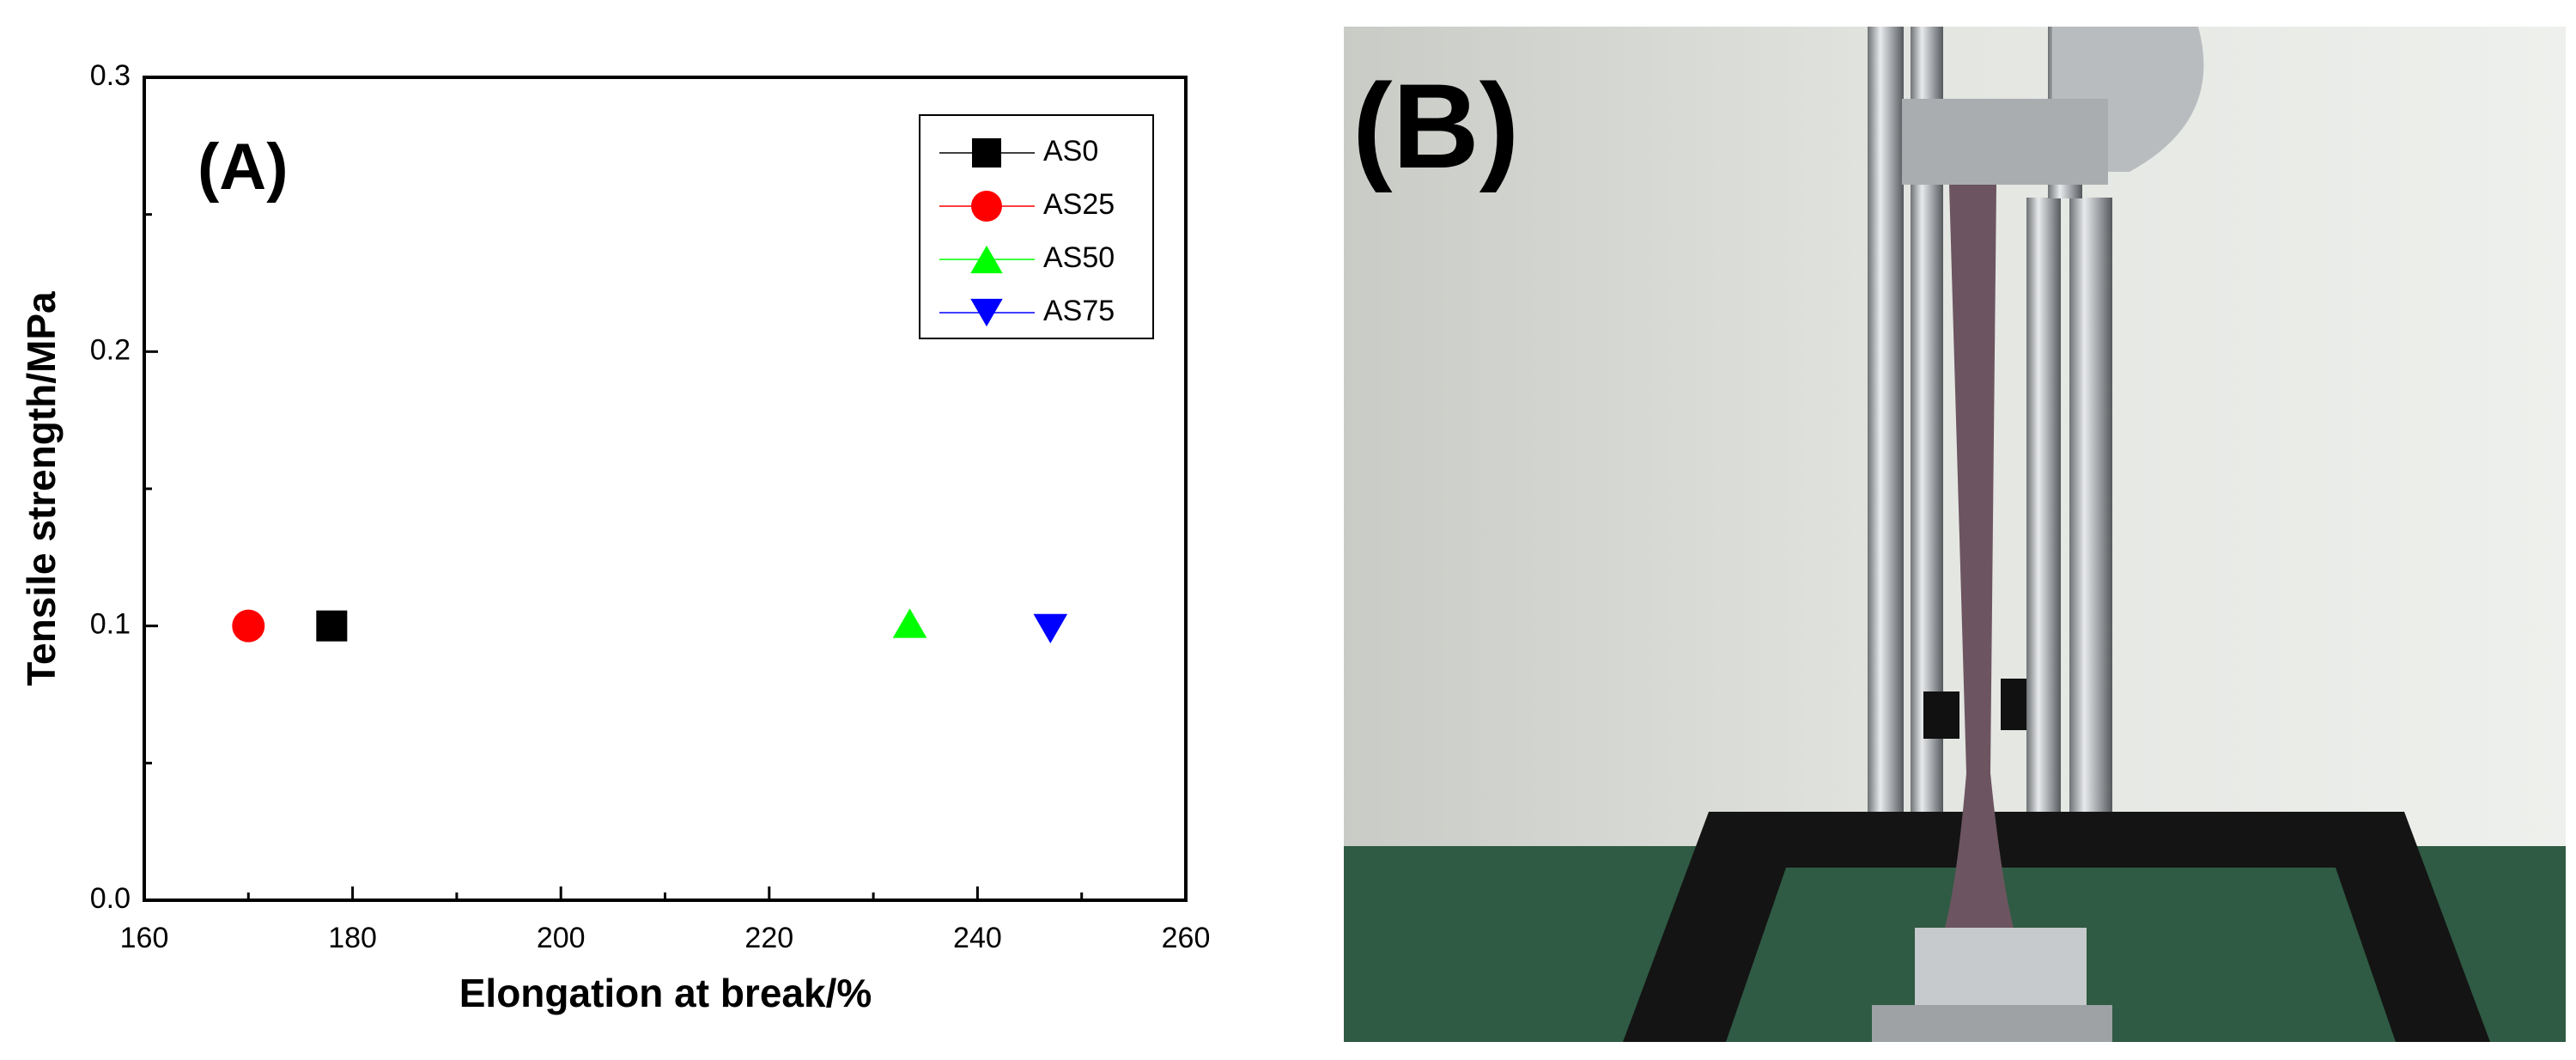 The width and height of the screenshot is (2576, 1060). I want to click on x-axis-title: Elongation at break/%, so click(665, 993).